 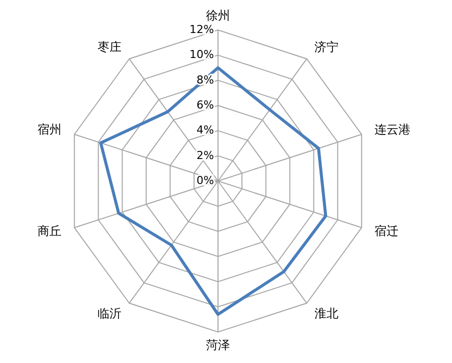 What do you see at coordinates (202, 55) in the screenshot?
I see `y-tick-label: 10%` at bounding box center [202, 55].